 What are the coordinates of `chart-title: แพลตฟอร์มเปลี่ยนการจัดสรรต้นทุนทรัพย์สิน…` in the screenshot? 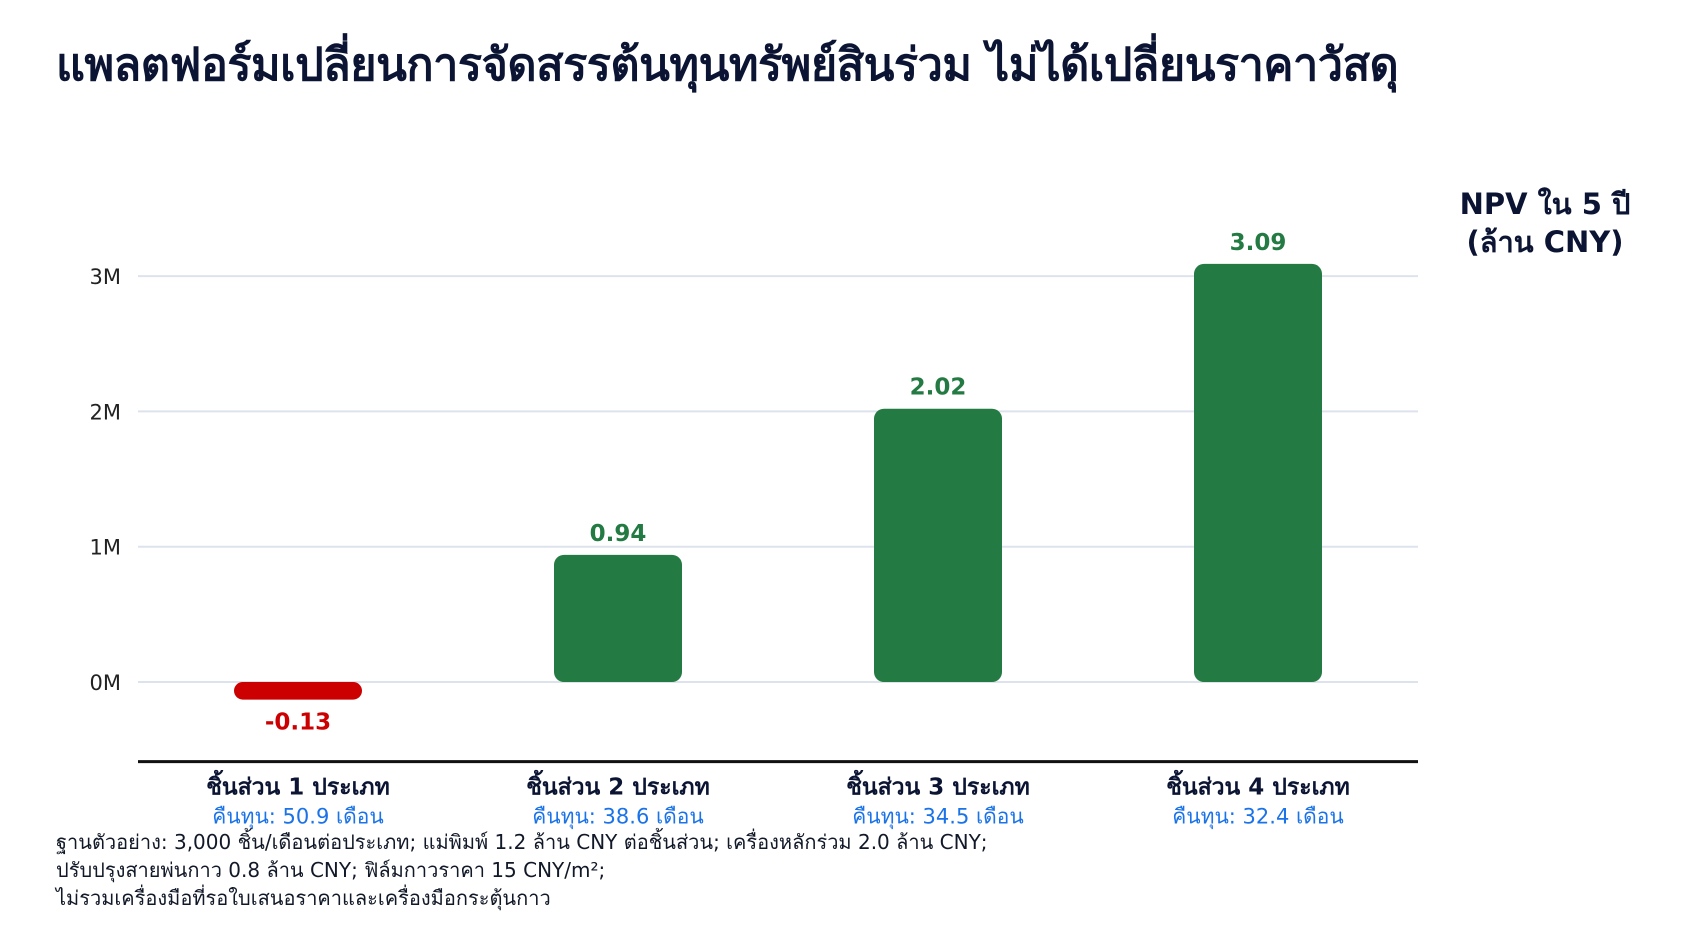 It's located at (727, 64).